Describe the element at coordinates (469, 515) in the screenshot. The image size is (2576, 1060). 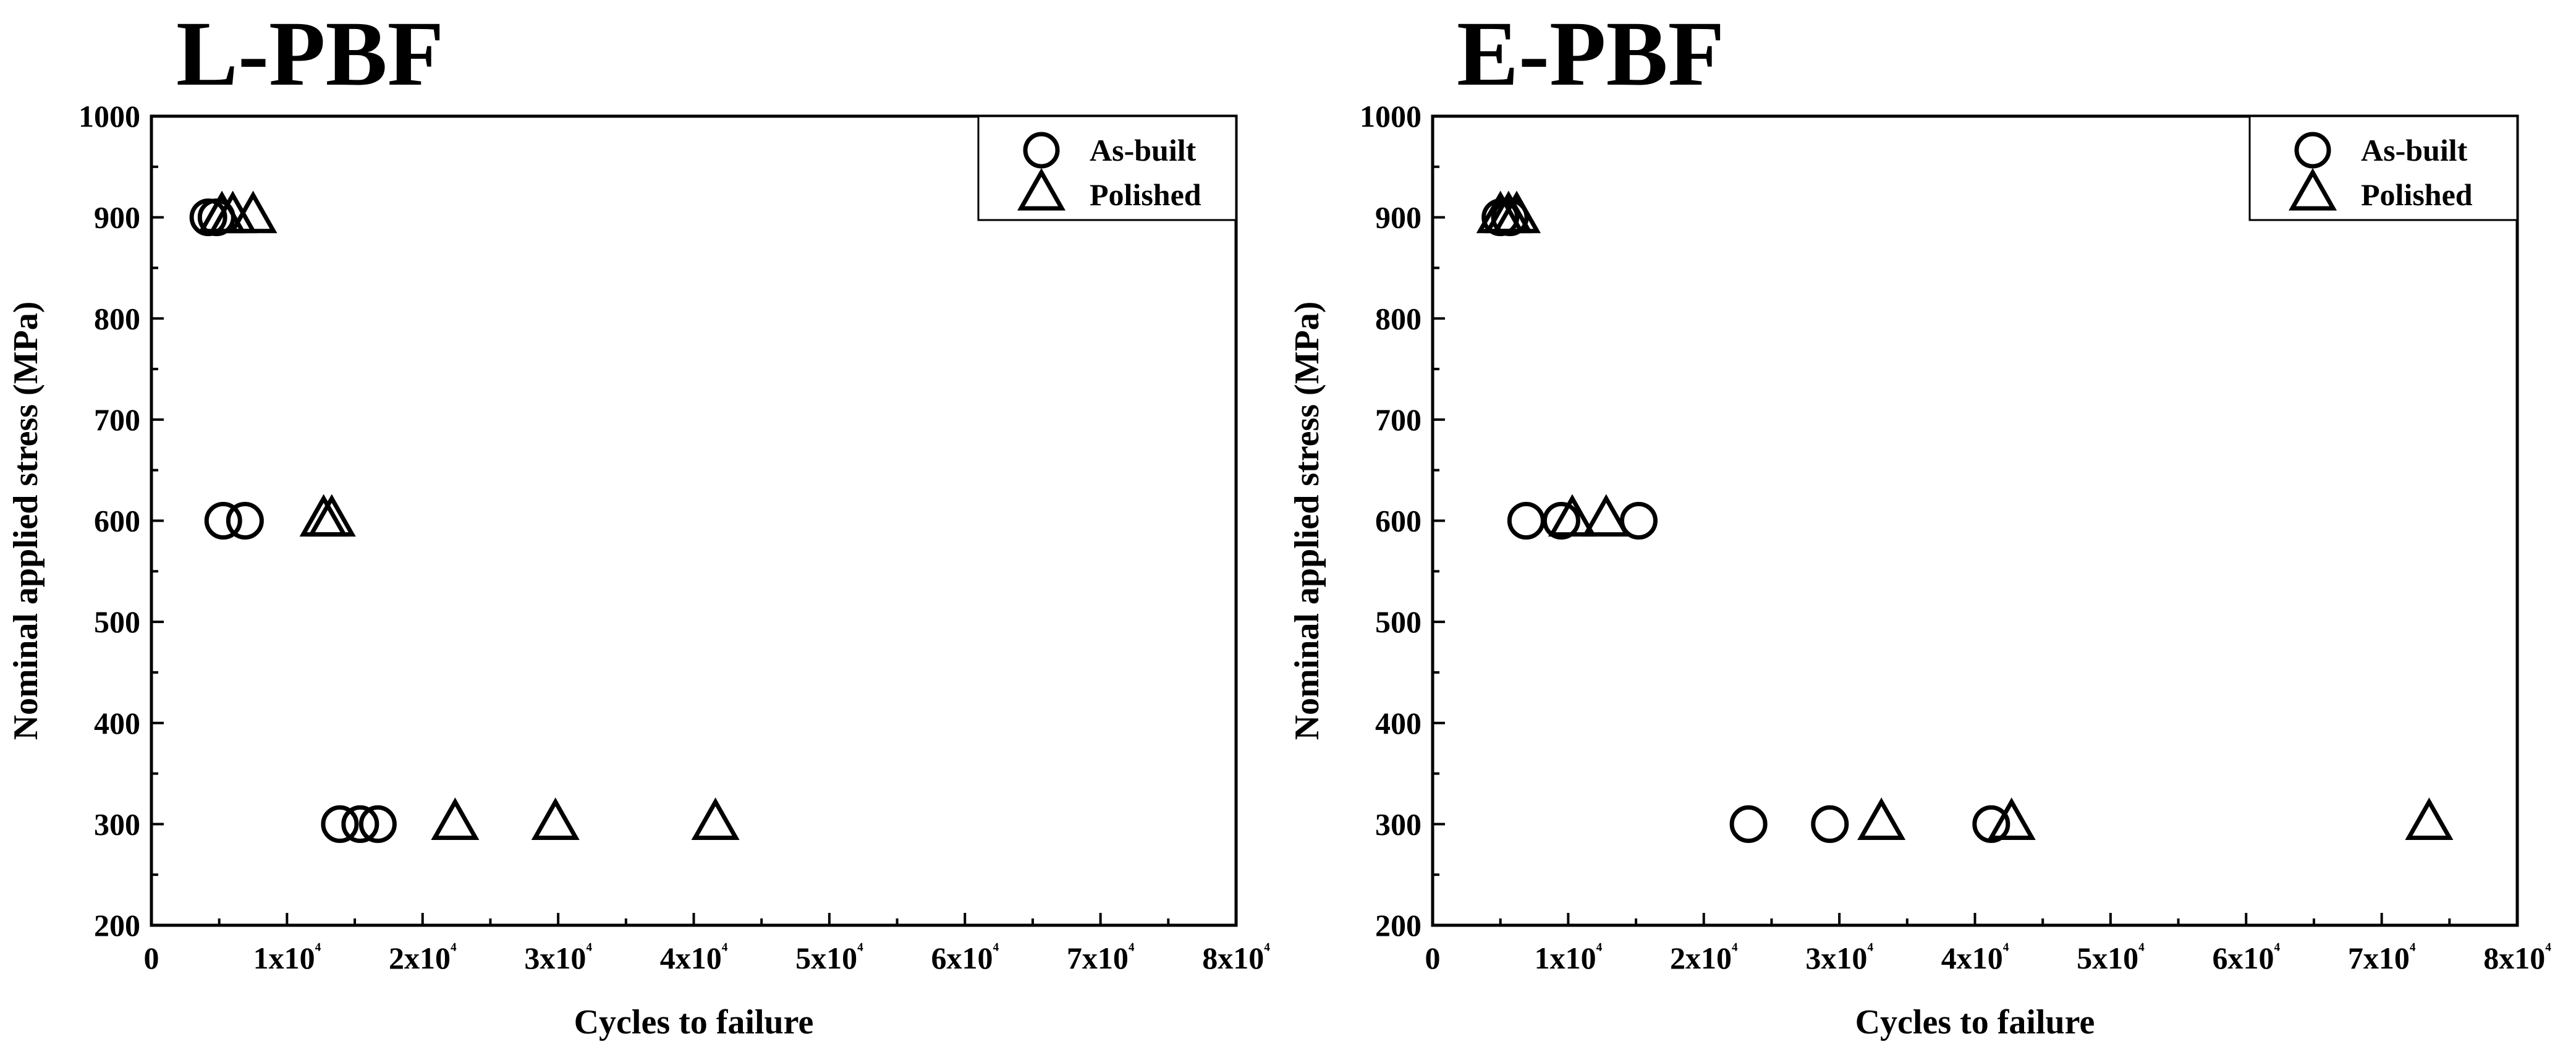
I see `series-polished` at that location.